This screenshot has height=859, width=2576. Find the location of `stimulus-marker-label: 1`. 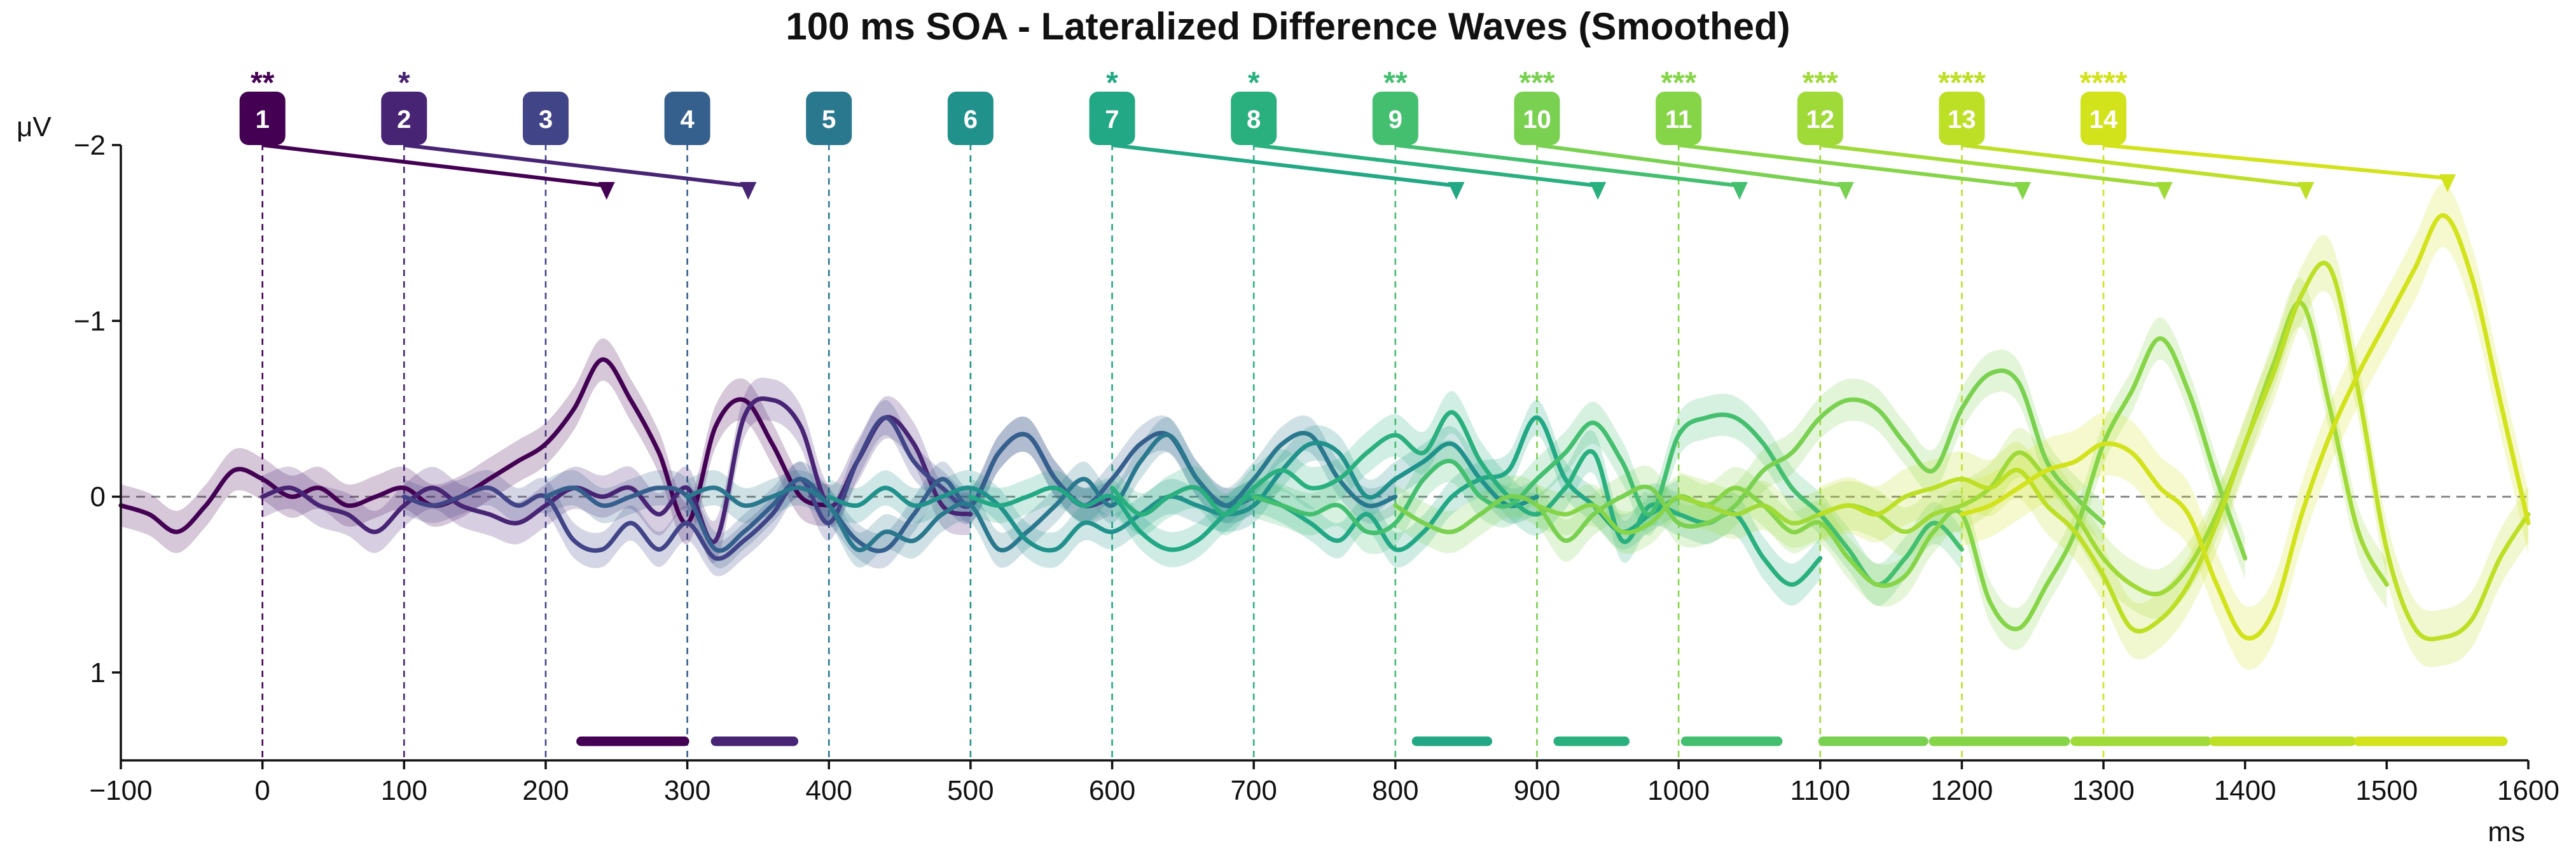

stimulus-marker-label: 1 is located at coordinates (263, 120).